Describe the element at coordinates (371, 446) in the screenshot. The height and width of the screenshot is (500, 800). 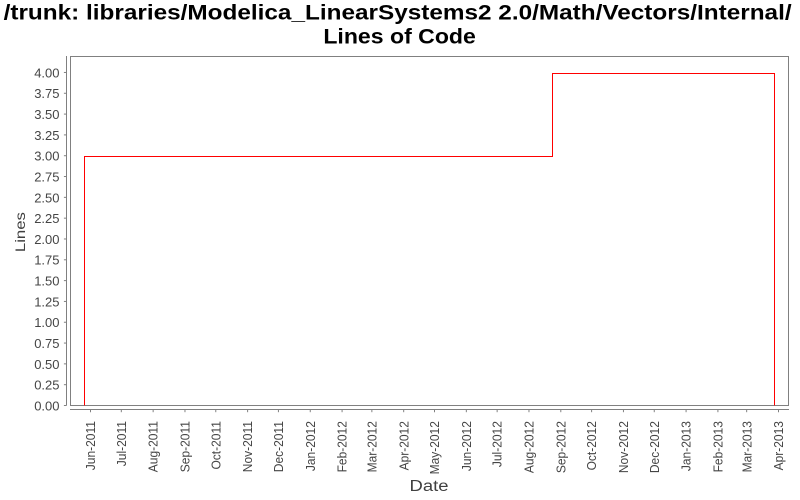
I see `svg-text: Mar-2012` at that location.